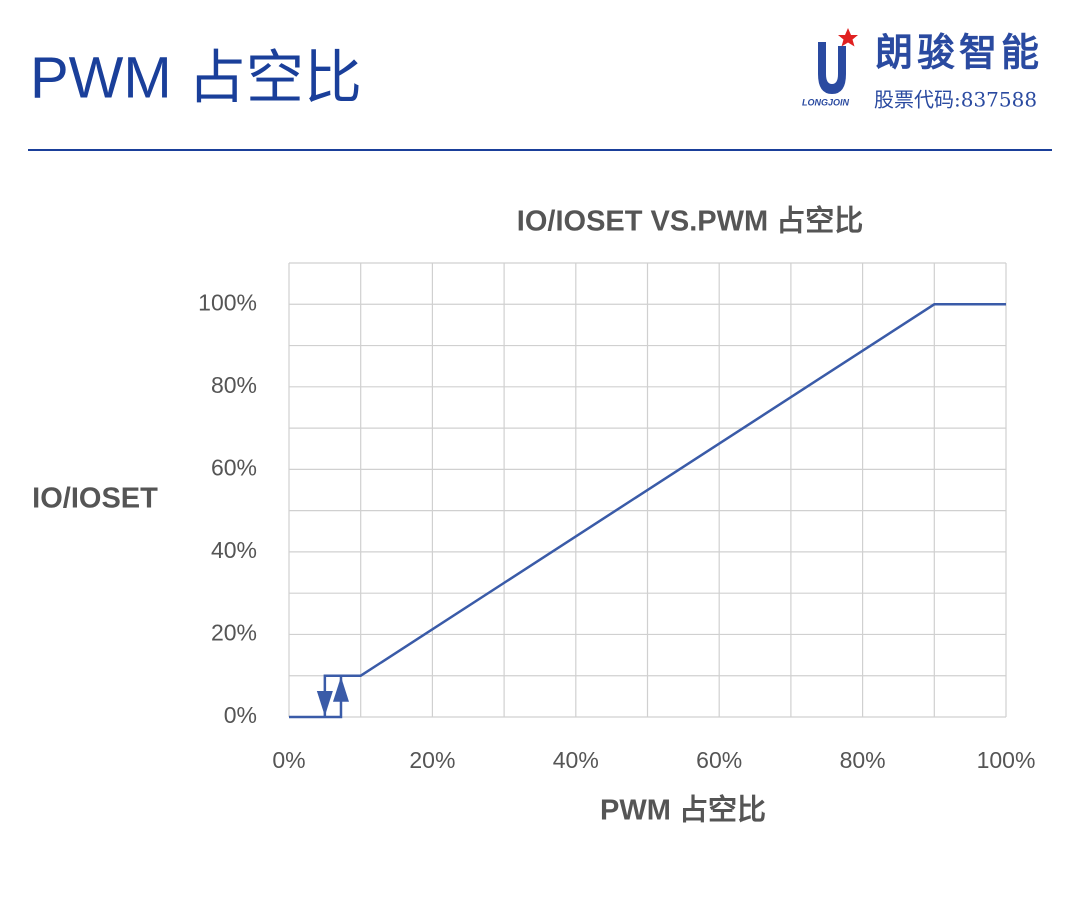  I want to click on logo, so click(838, 61).